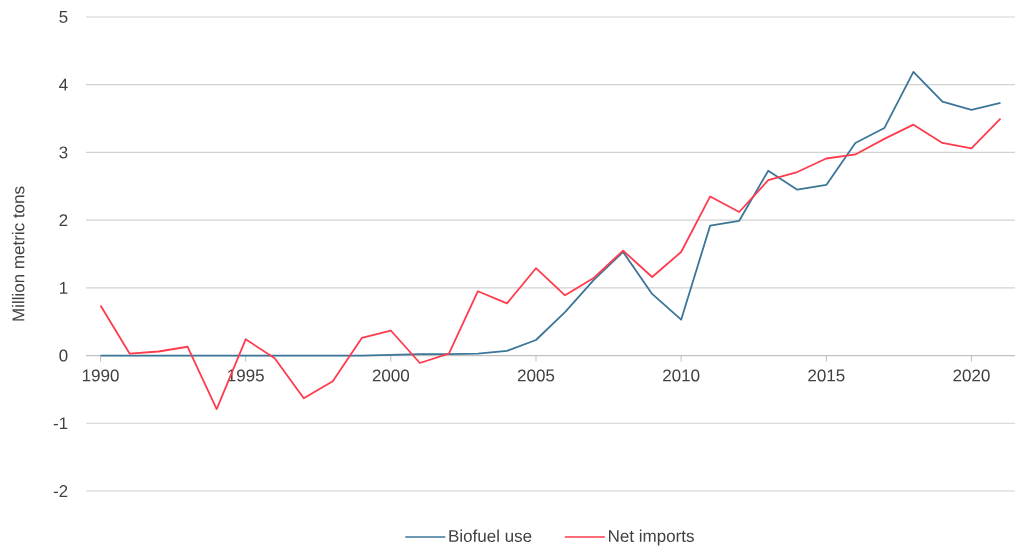  What do you see at coordinates (100, 375) in the screenshot?
I see `x-tick-label: 1990` at bounding box center [100, 375].